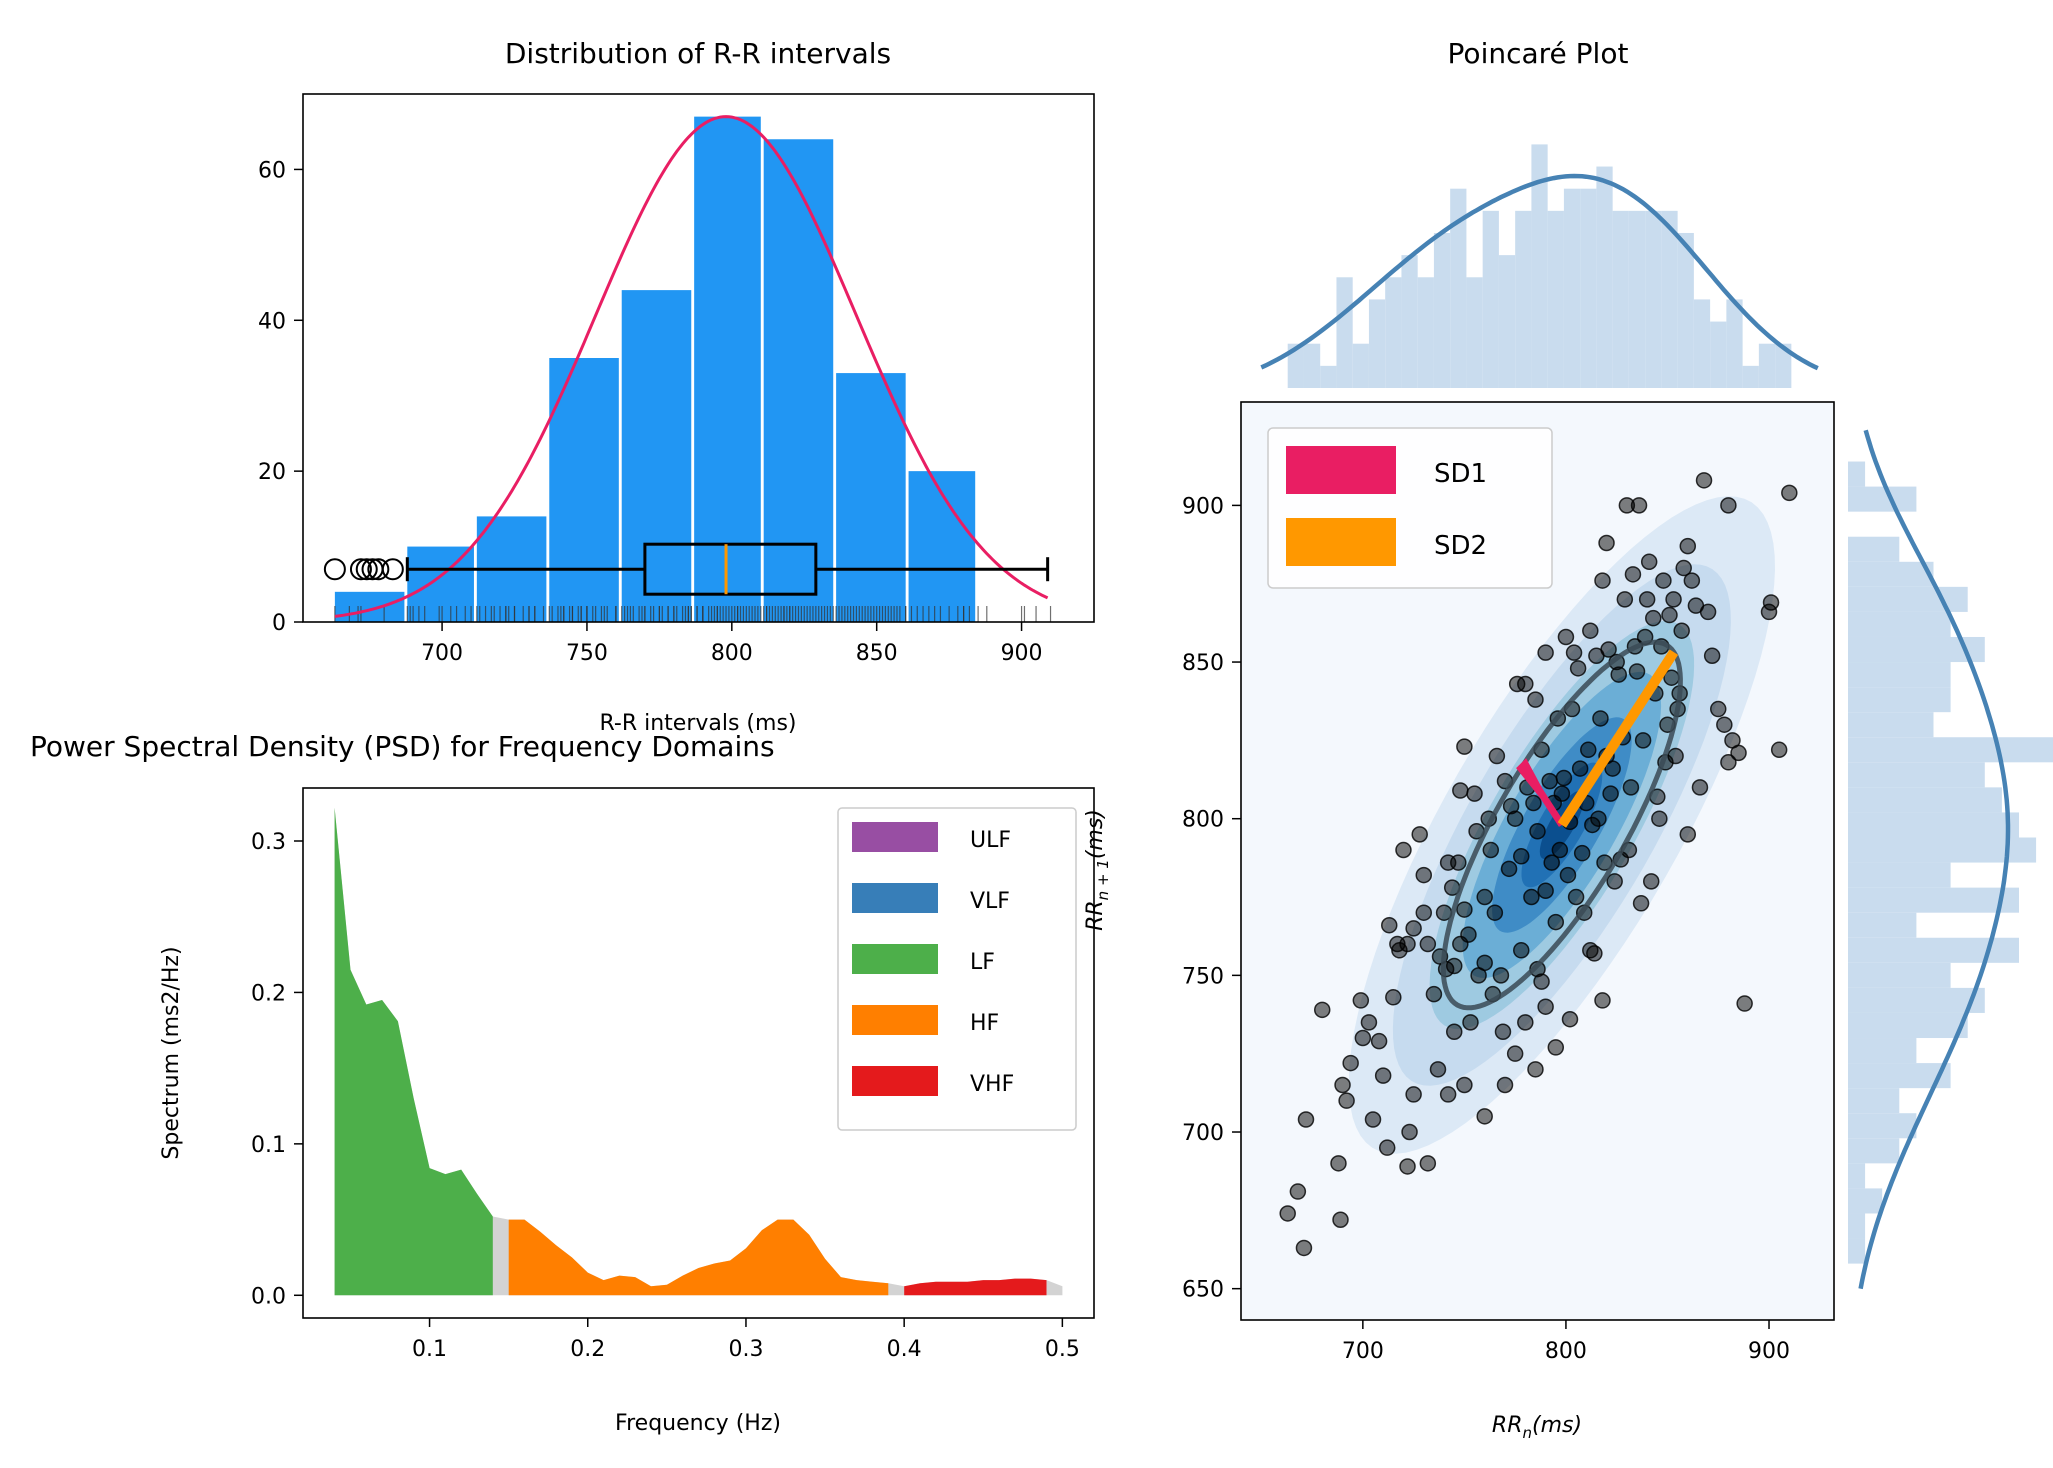 Image resolution: width=2053 pixels, height=1468 pixels. Describe the element at coordinates (268, 1145) in the screenshot. I see `psd-ytick-label-1: 0.1` at that location.